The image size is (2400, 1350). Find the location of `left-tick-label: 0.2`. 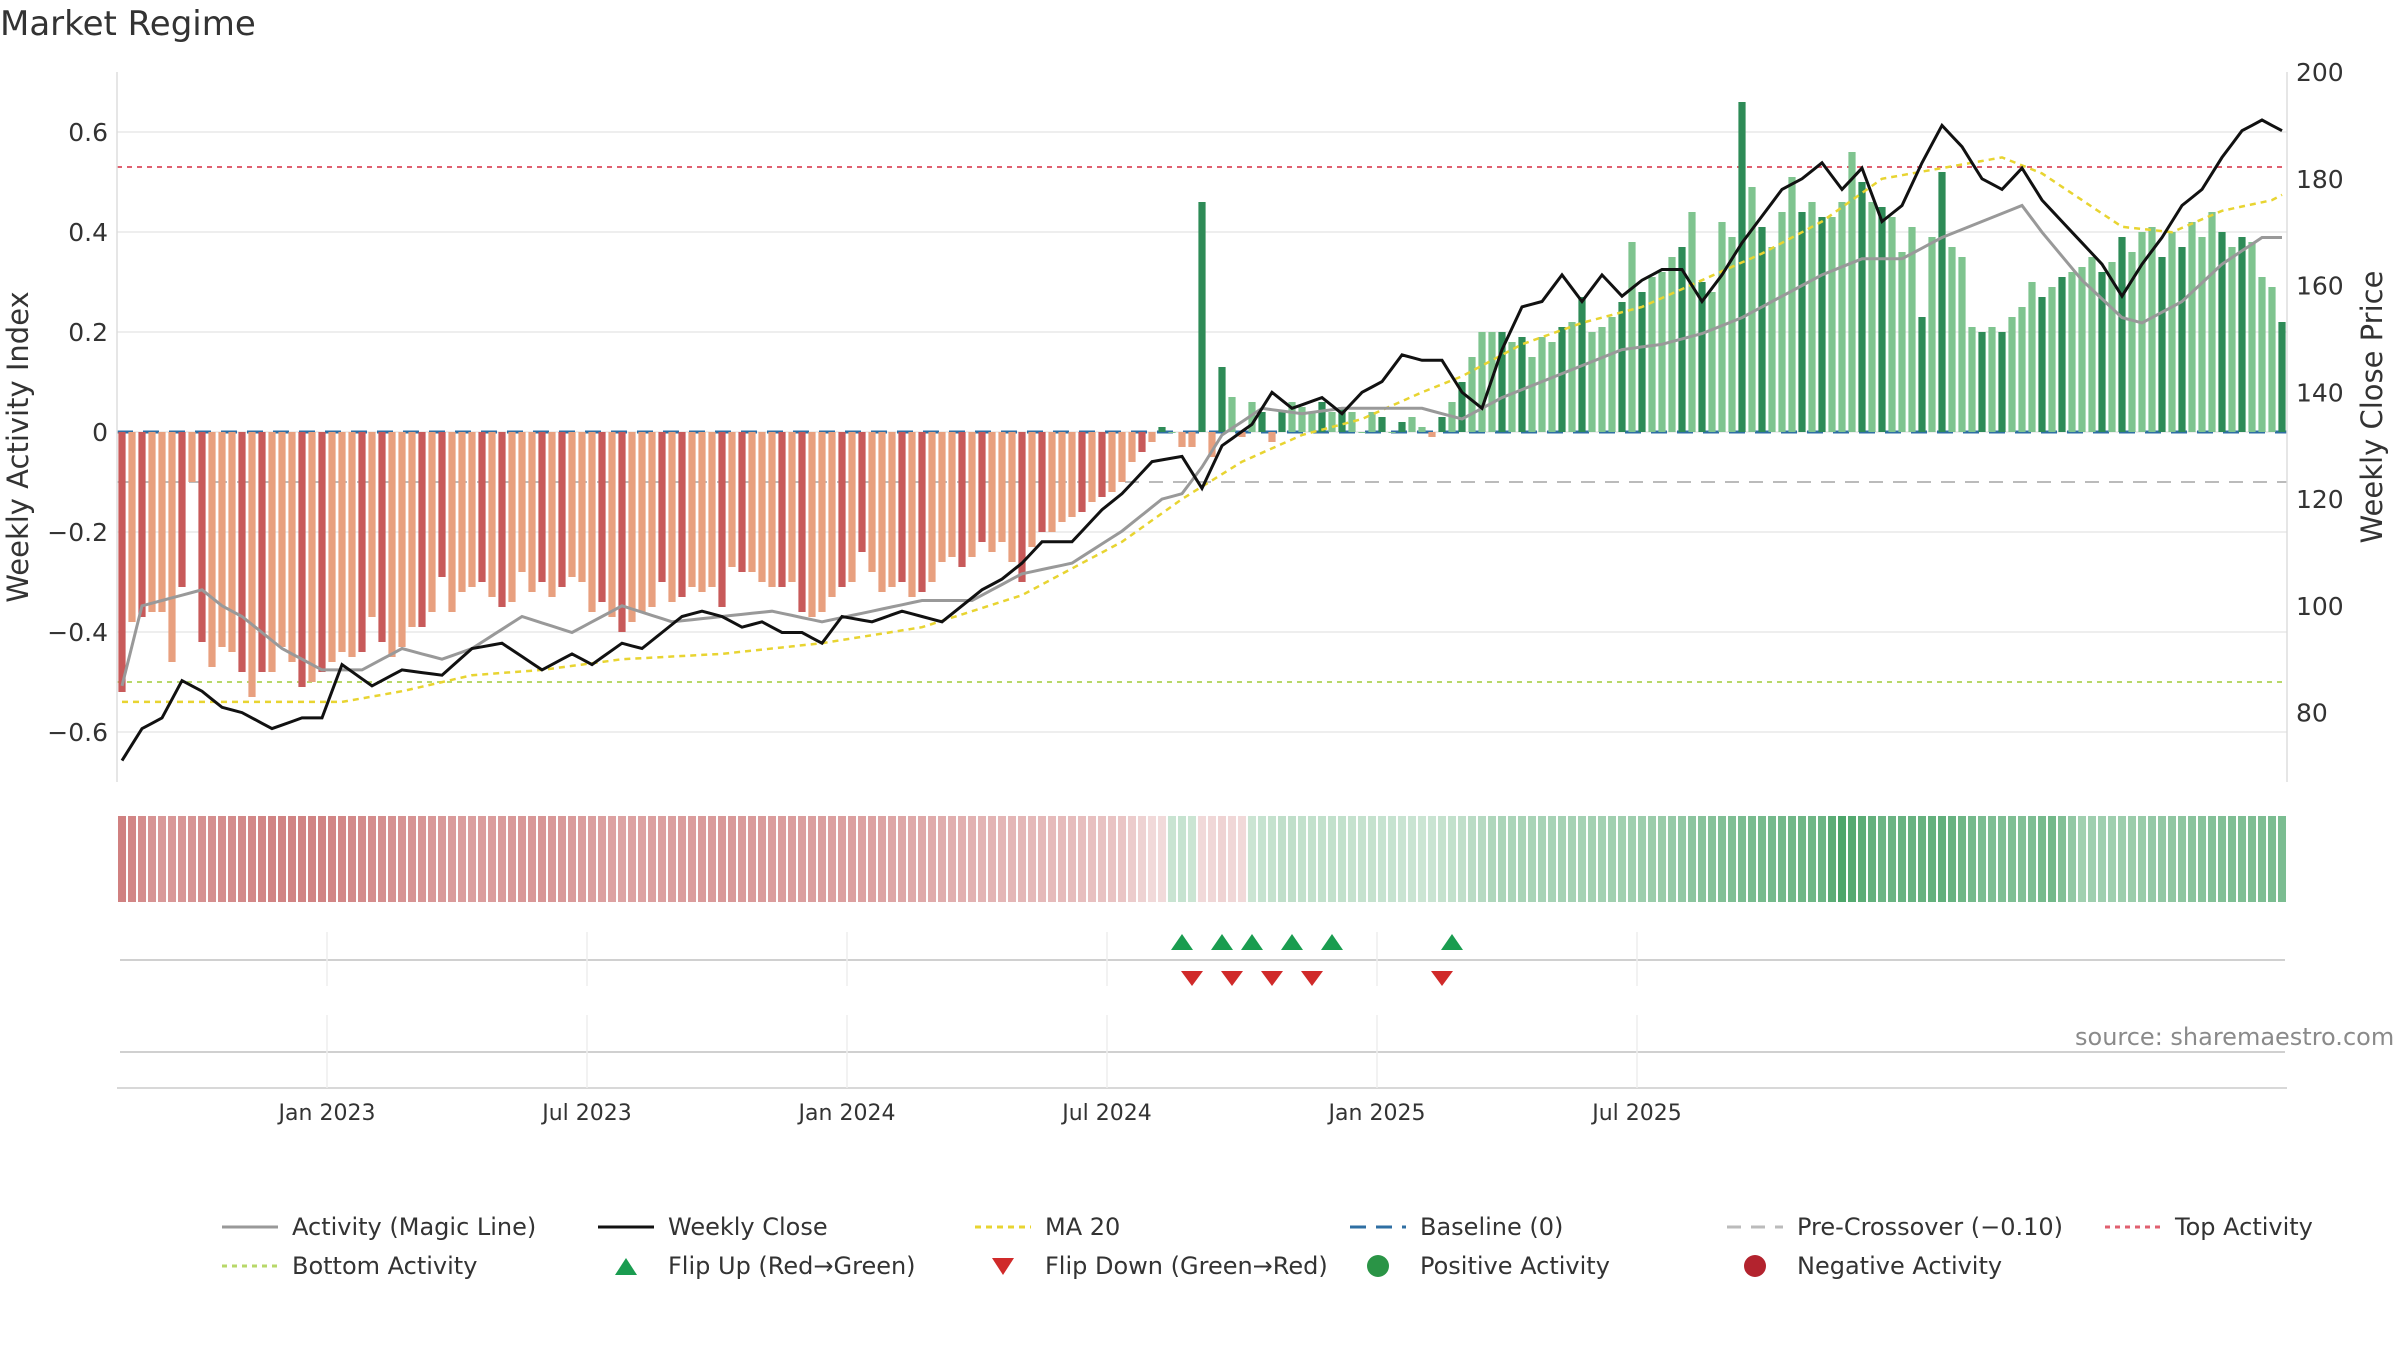

left-tick-label: 0.2 is located at coordinates (88, 332).